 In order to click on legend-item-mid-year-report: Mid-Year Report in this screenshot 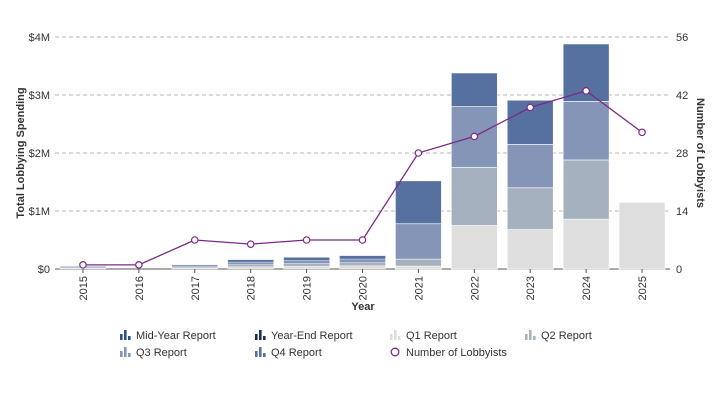, I will do `click(168, 336)`.